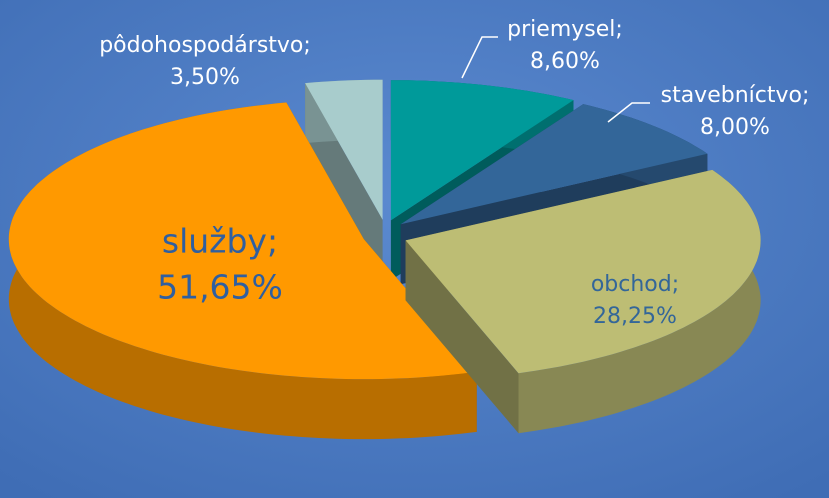  What do you see at coordinates (462, 337) in the screenshot?
I see `slice-cut-face` at bounding box center [462, 337].